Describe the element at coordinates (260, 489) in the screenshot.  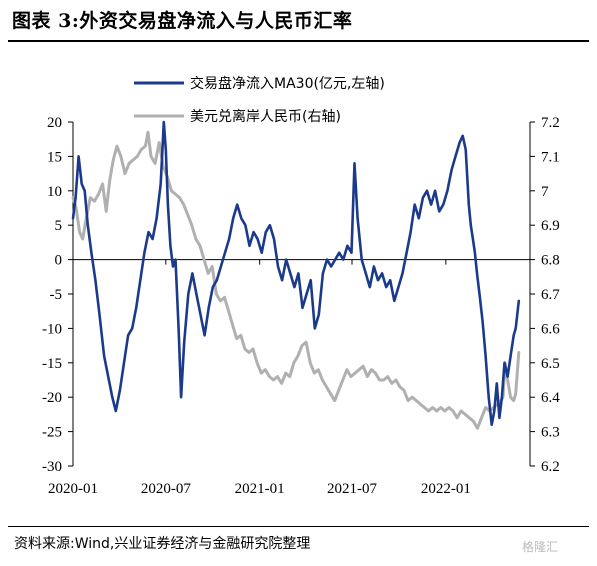
I see `x-tick-label: 2021-01` at that location.